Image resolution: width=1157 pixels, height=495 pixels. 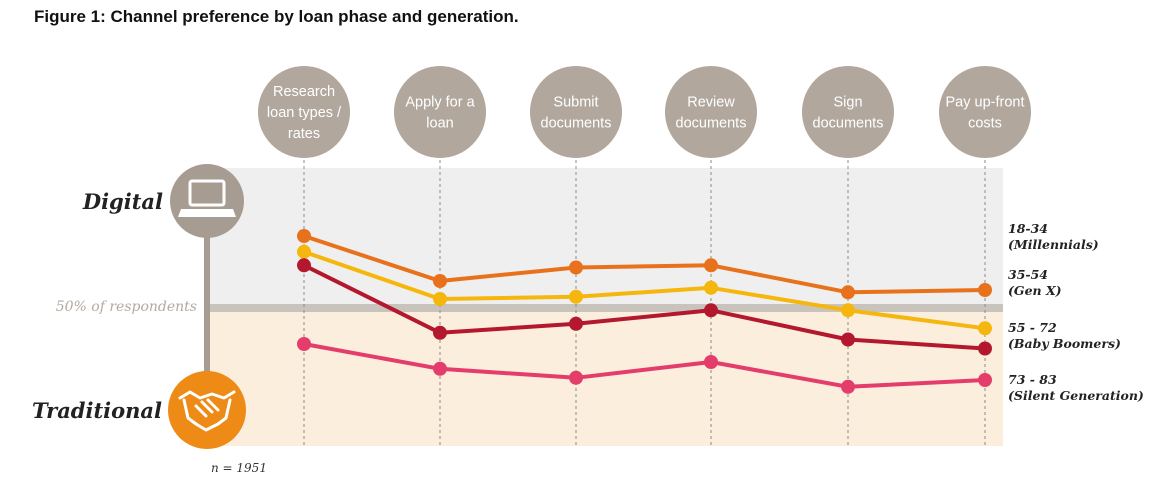 What do you see at coordinates (711, 103) in the screenshot?
I see `phase-label: Review` at bounding box center [711, 103].